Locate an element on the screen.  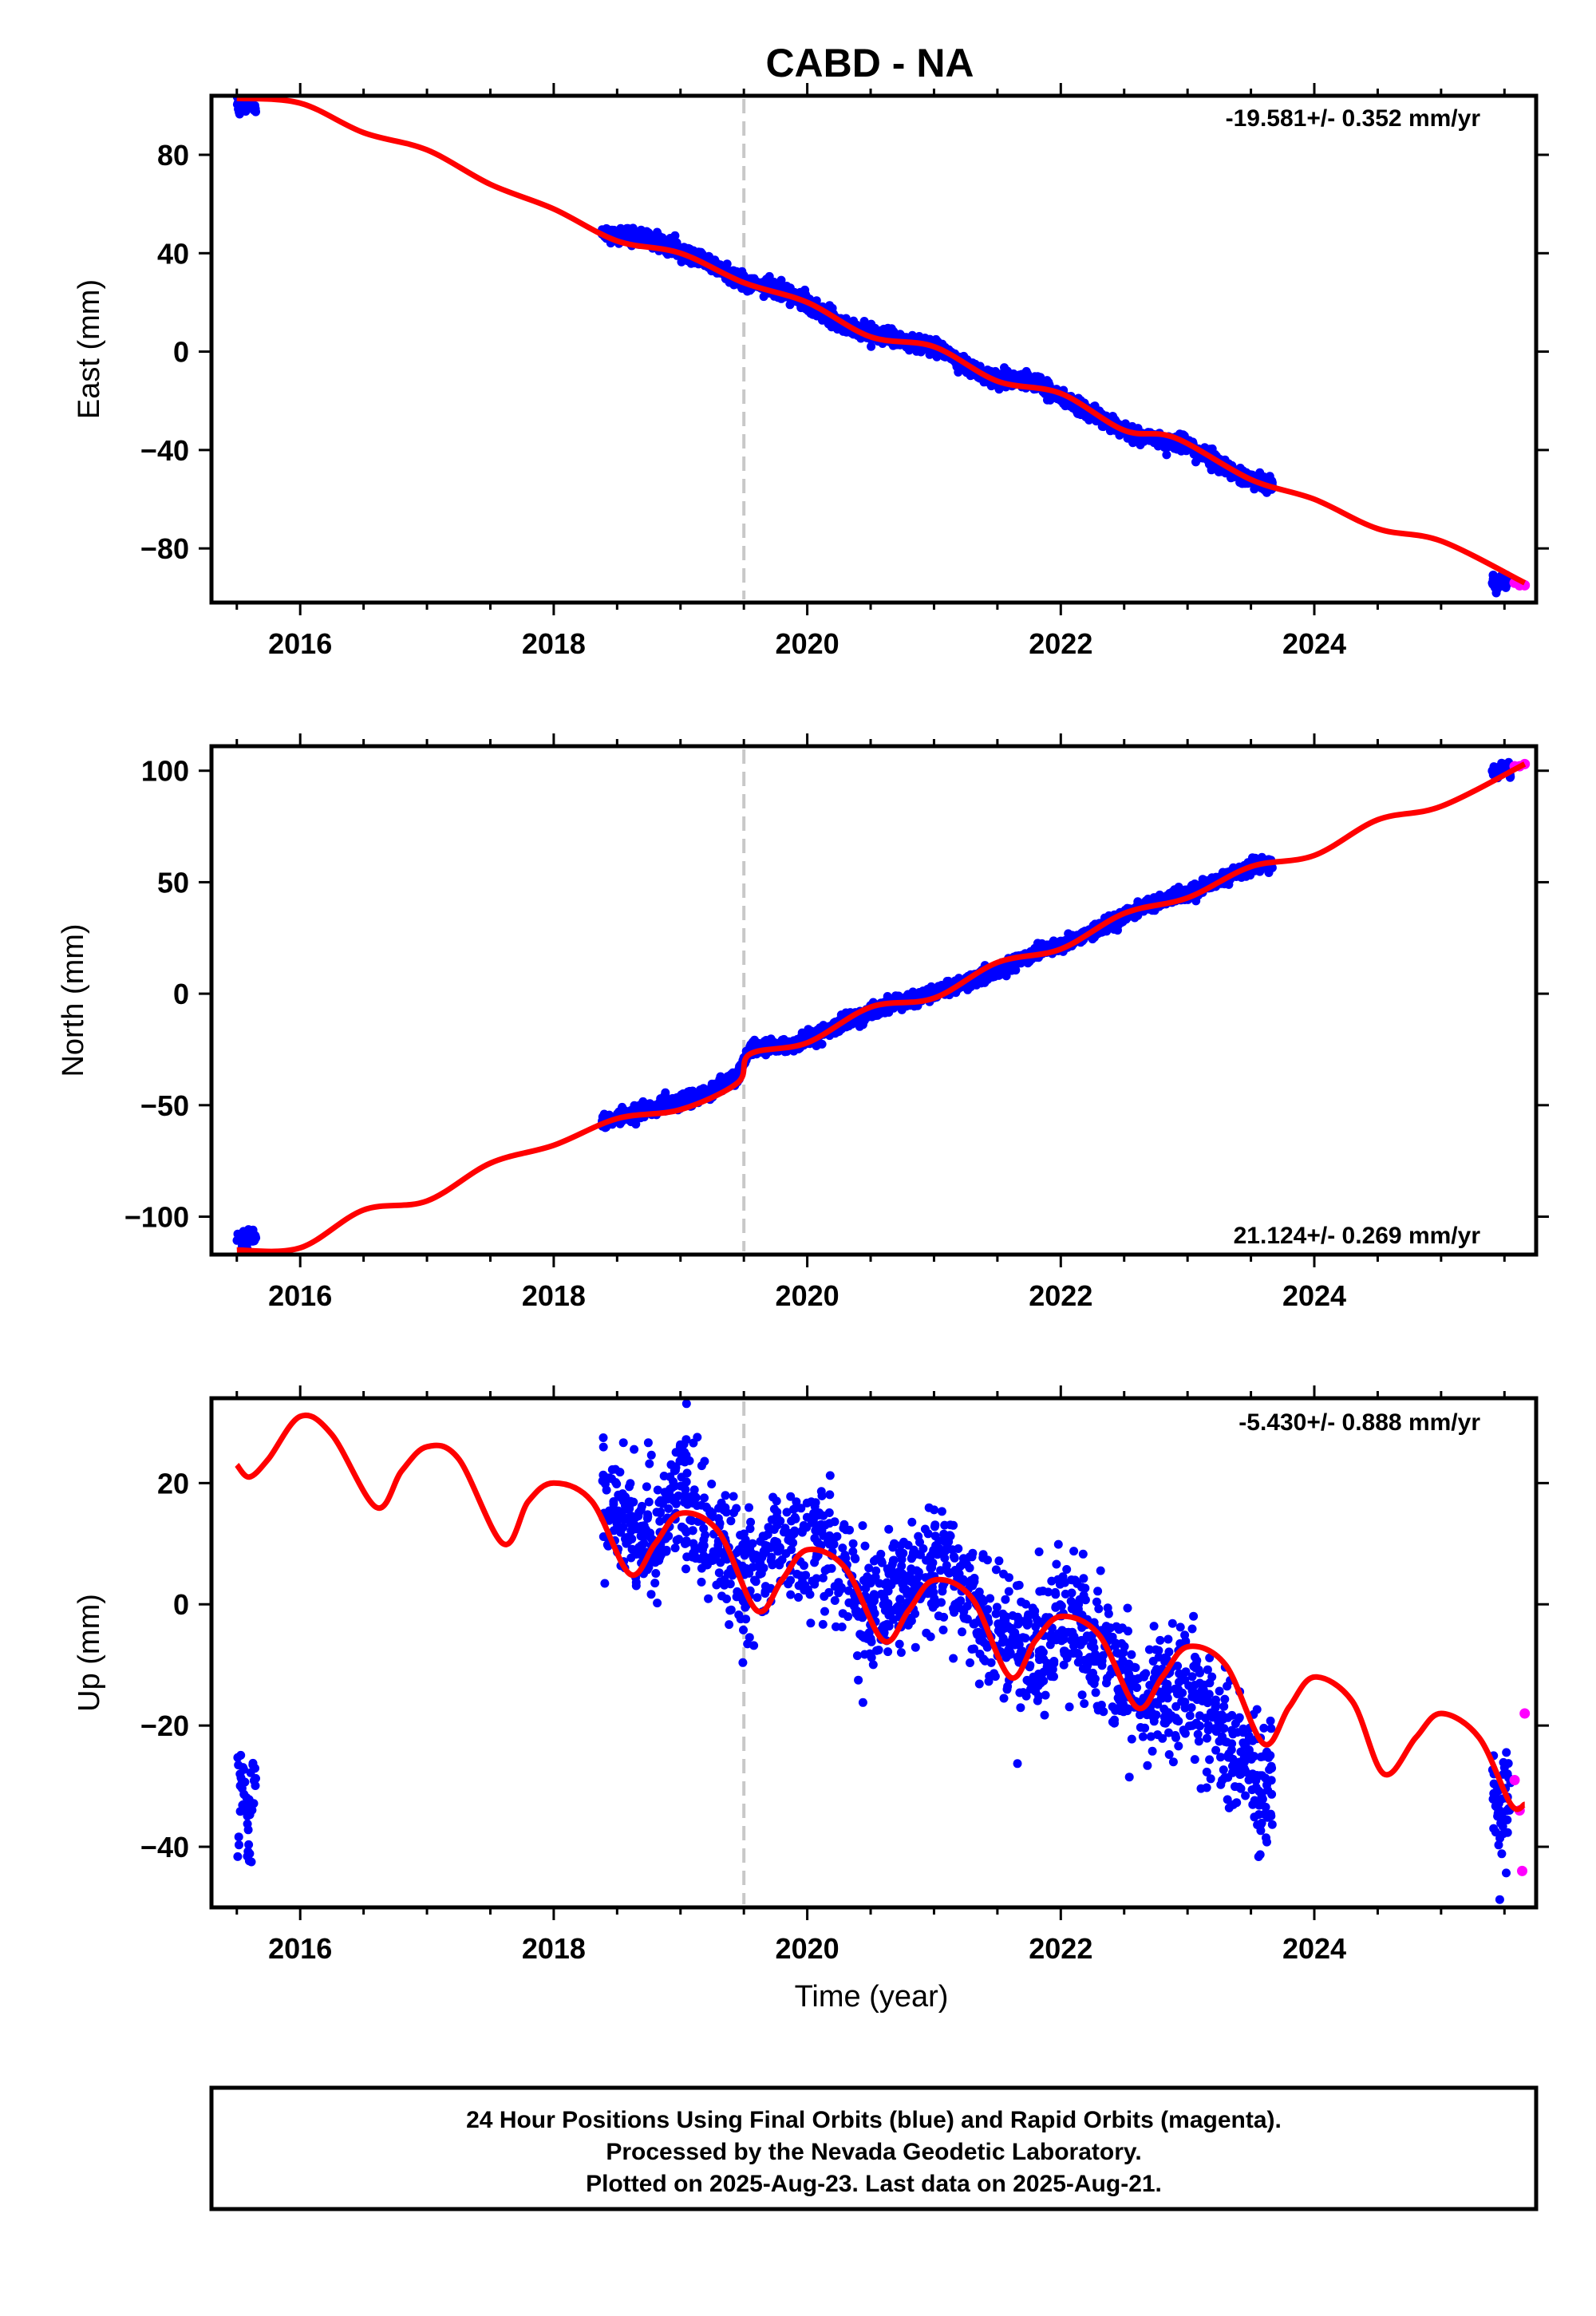
y-tick-label: 50 is located at coordinates (173, 883).